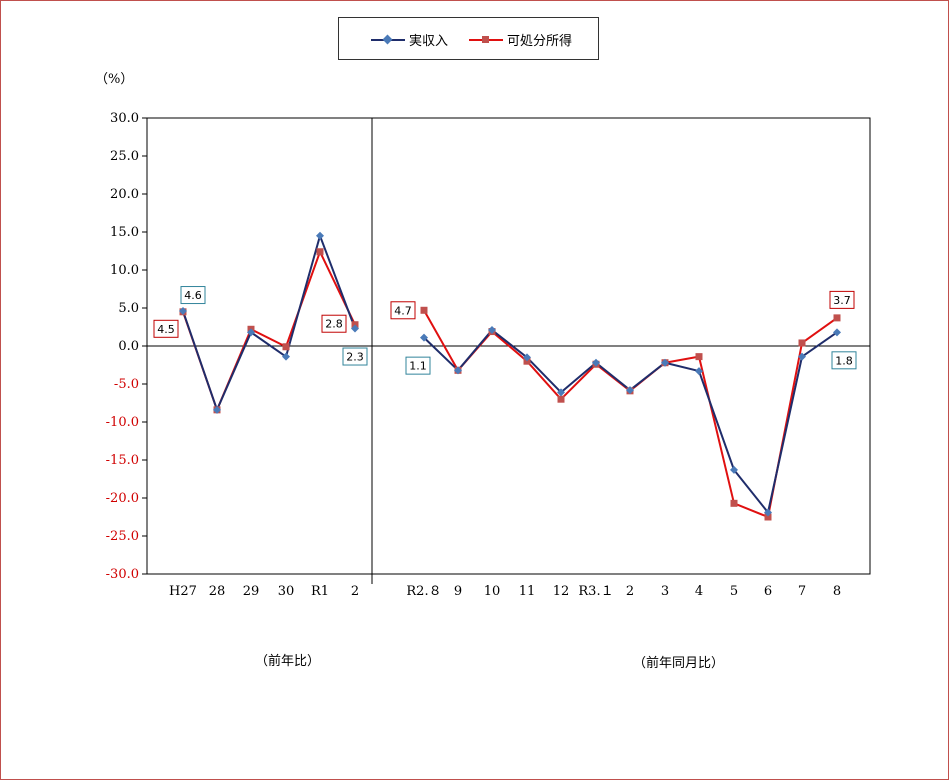 The width and height of the screenshot is (949, 780). Describe the element at coordinates (124, 232) in the screenshot. I see `y-tick-label: 15.0` at that location.